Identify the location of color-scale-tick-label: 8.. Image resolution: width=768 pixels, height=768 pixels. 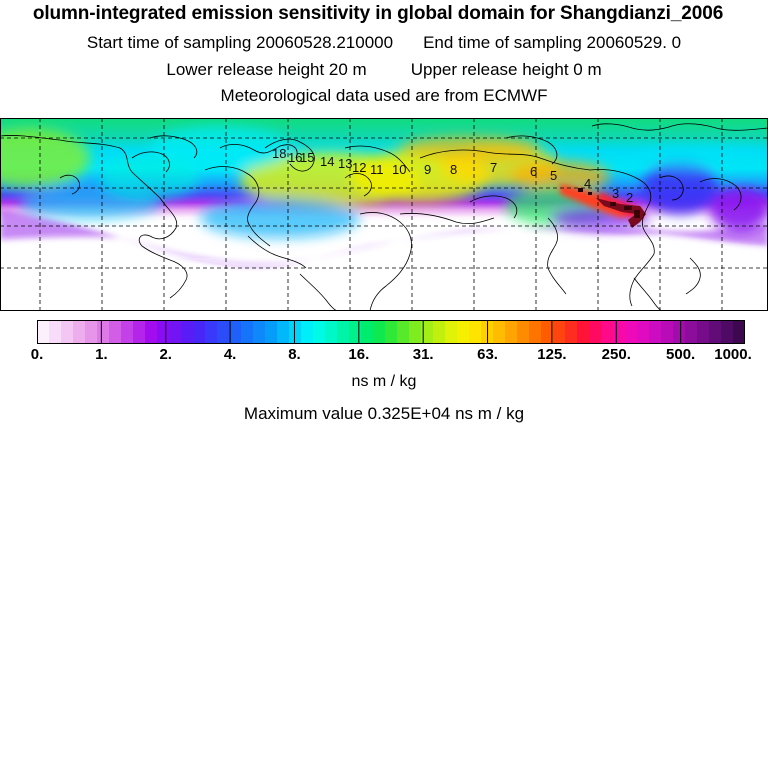
(294, 354).